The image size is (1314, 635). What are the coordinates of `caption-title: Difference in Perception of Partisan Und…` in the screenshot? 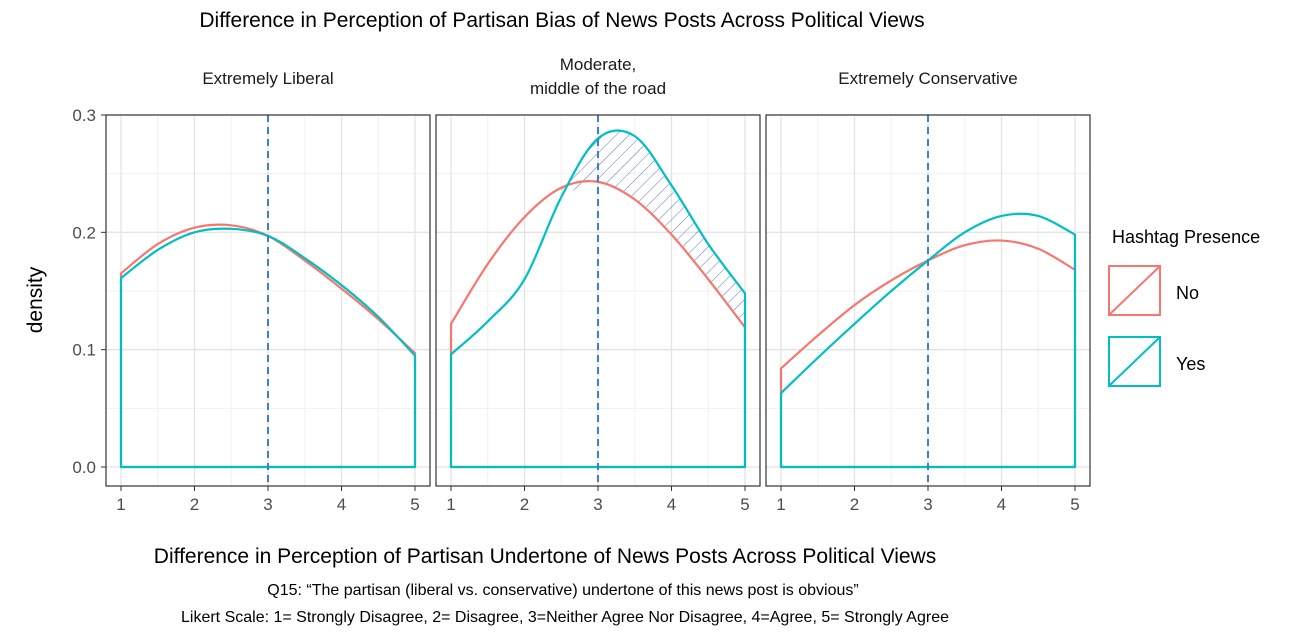 It's located at (545, 556).